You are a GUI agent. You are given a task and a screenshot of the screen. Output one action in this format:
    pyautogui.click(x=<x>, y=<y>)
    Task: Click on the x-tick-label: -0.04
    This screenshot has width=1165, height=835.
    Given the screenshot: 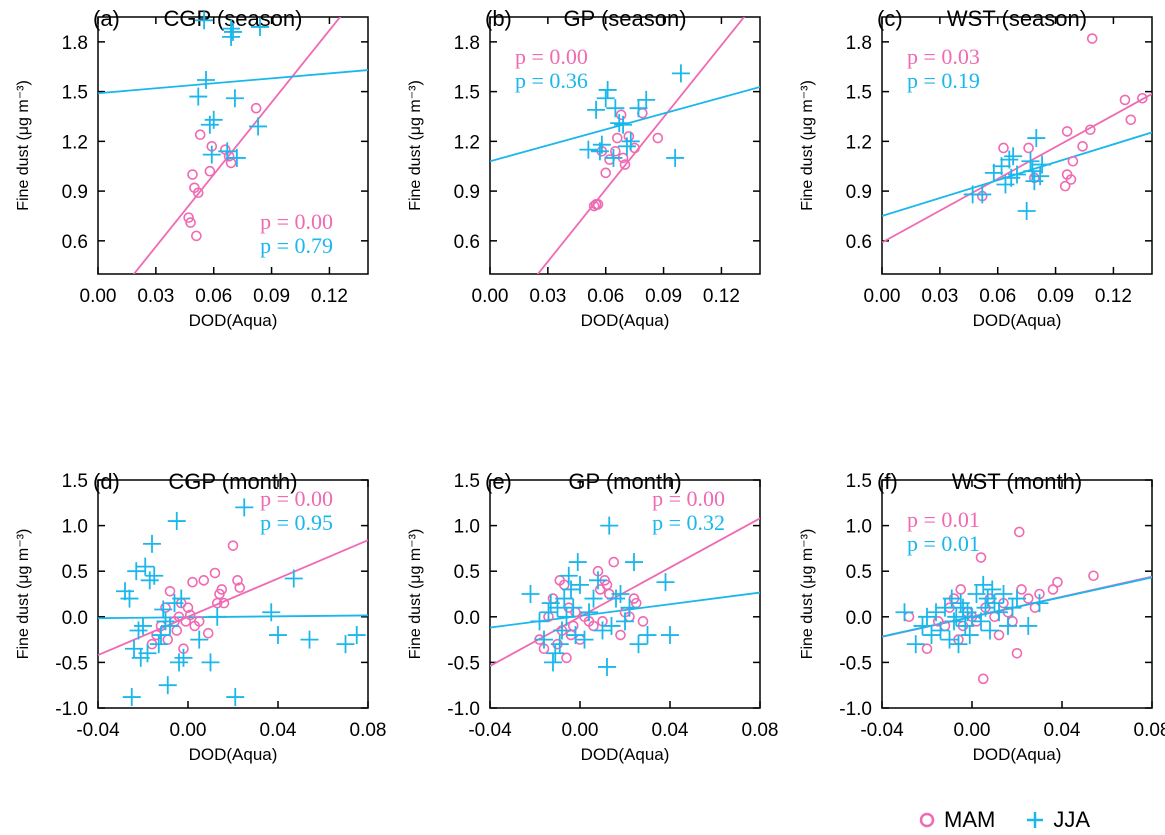 What is the action you would take?
    pyautogui.click(x=490, y=730)
    